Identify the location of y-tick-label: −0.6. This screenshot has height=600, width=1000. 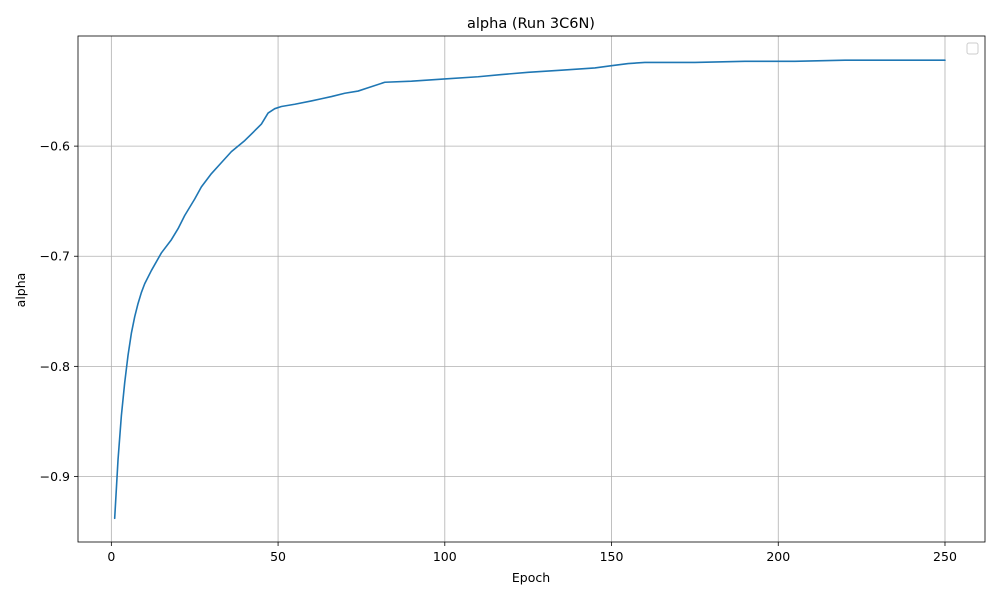
(55, 146).